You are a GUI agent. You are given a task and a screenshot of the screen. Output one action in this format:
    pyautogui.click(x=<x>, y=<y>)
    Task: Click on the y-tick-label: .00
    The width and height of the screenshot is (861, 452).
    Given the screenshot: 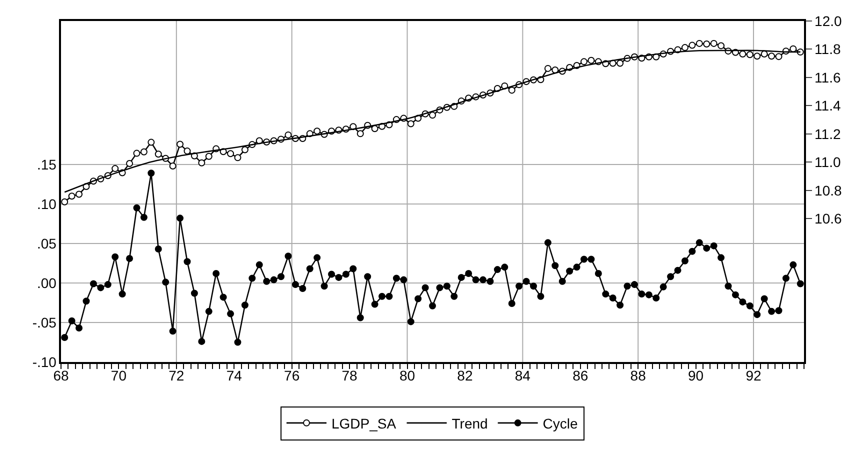 What is the action you would take?
    pyautogui.click(x=46, y=282)
    